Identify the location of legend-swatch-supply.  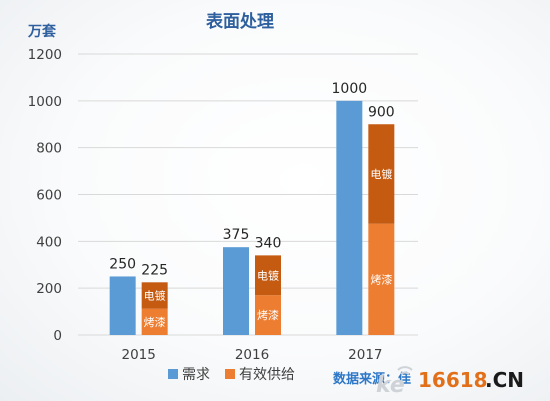
(230, 374).